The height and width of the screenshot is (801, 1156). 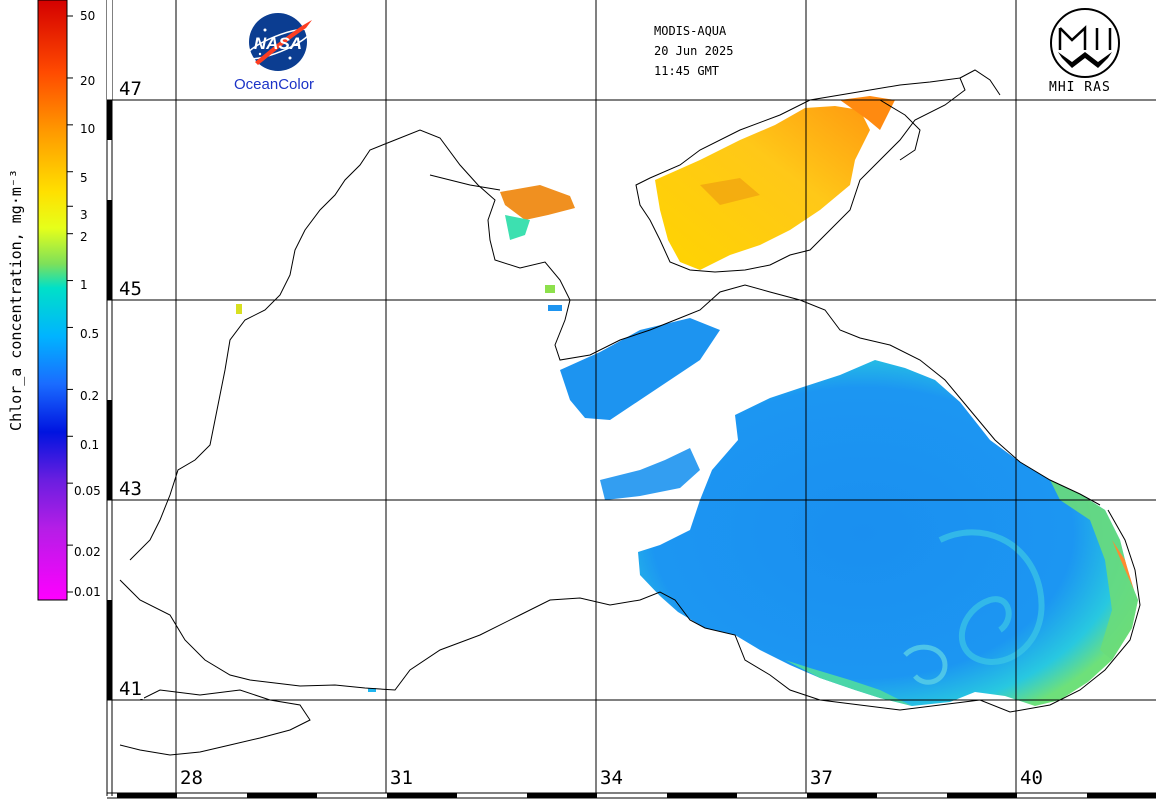 I want to click on colorbar-tick-label: 10, so click(x=88, y=129).